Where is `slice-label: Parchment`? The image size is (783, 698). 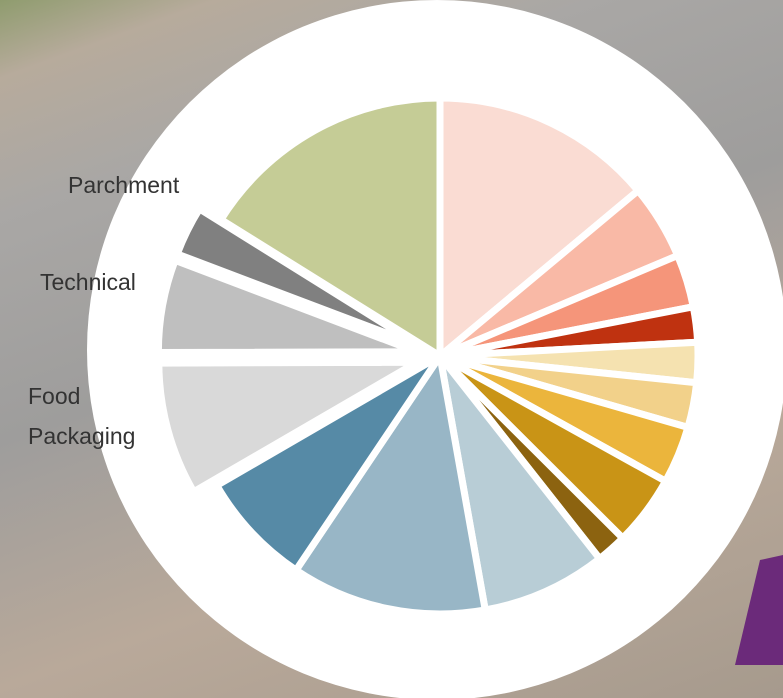 slice-label: Parchment is located at coordinates (124, 185).